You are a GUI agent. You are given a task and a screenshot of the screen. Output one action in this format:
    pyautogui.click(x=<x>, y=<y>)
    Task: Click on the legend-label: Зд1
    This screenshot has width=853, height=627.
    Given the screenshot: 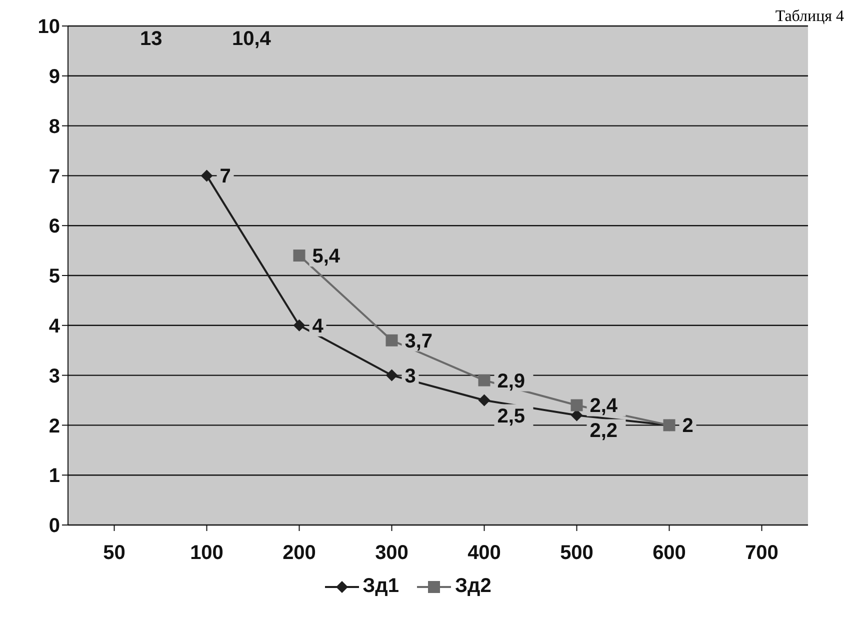 What is the action you would take?
    pyautogui.click(x=380, y=586)
    